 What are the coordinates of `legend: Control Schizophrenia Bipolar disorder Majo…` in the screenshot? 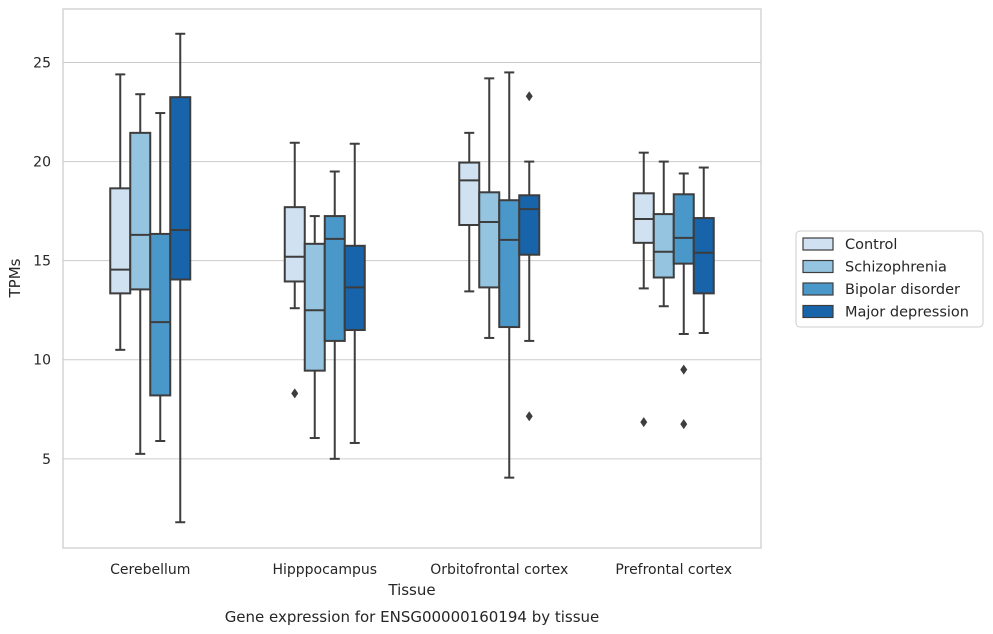 It's located at (889, 279).